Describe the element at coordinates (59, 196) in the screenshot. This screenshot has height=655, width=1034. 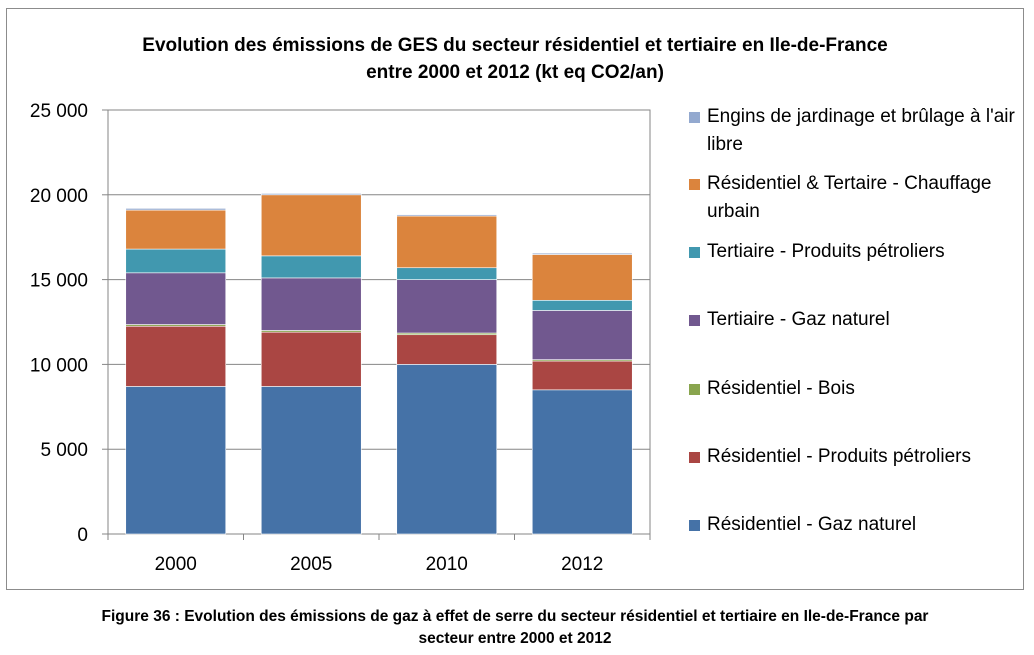
I see `y-tick-label: 20 000` at that location.